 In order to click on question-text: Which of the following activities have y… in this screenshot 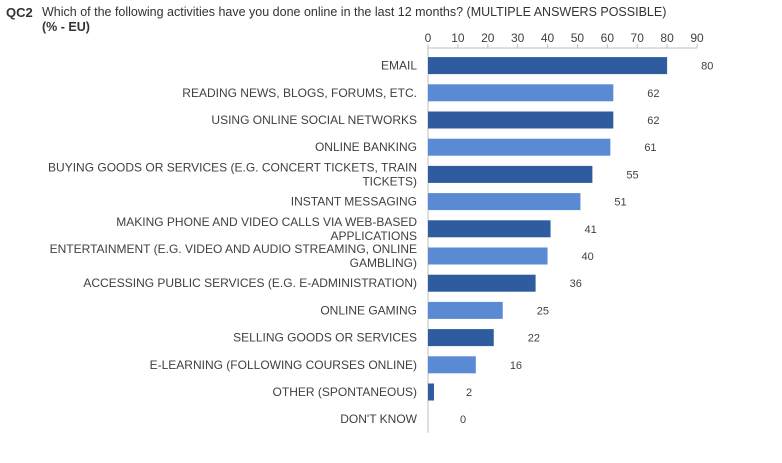, I will do `click(354, 12)`.